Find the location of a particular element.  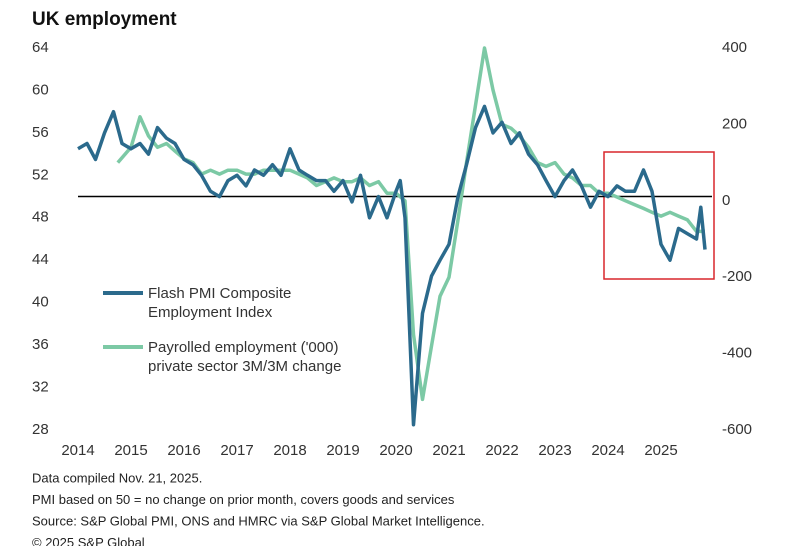

footnote: © 2025 S&P Global is located at coordinates (88, 540).